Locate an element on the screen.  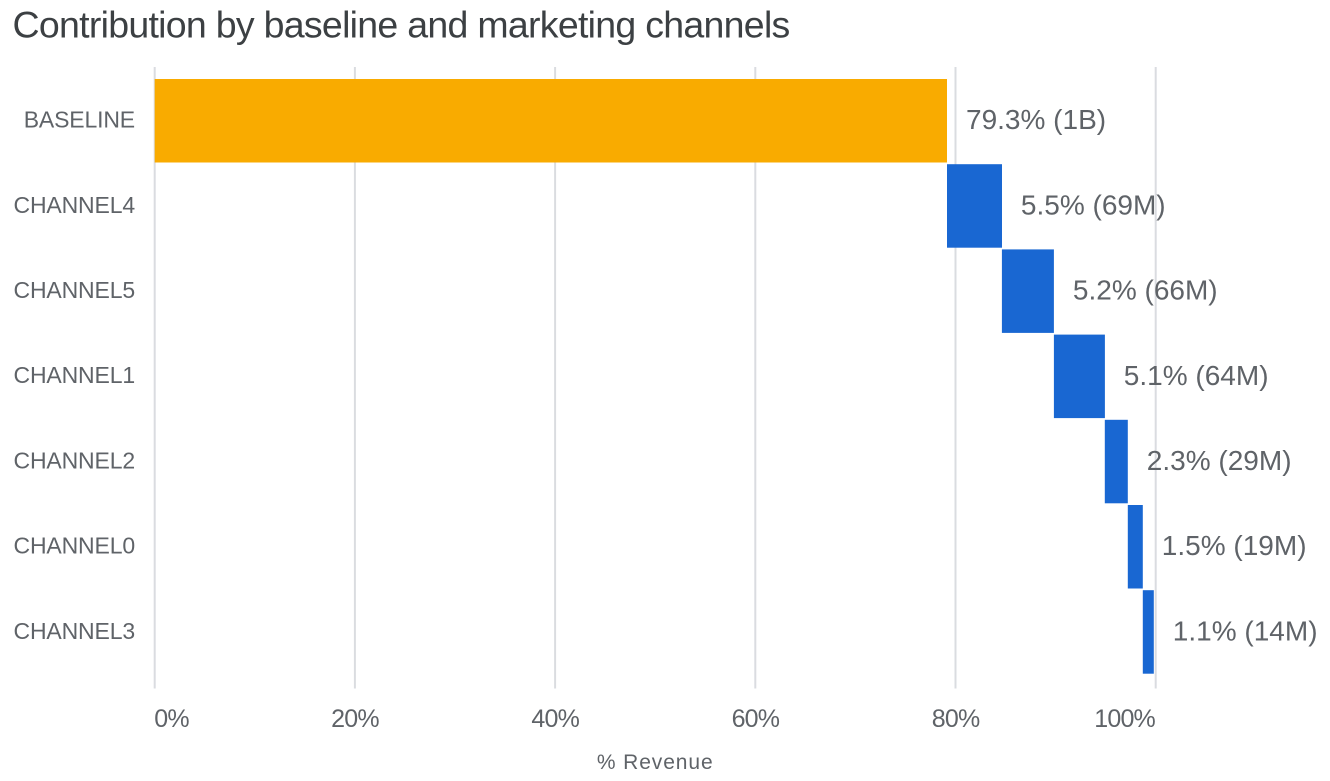
svg-text: BASELINE is located at coordinates (79, 120).